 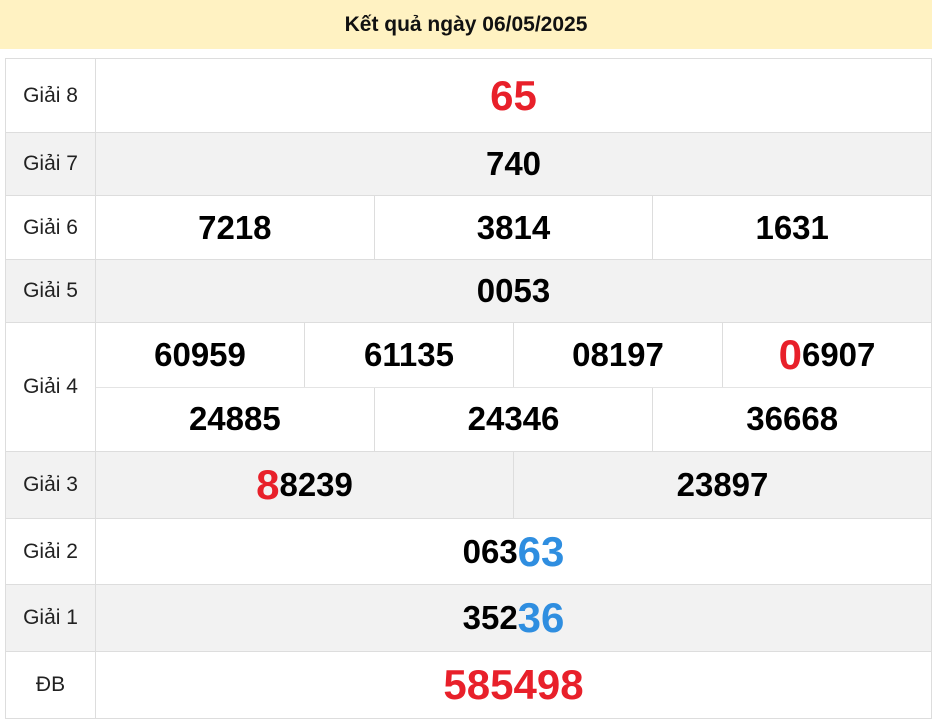 I want to click on prize-values: 740, so click(x=513, y=164).